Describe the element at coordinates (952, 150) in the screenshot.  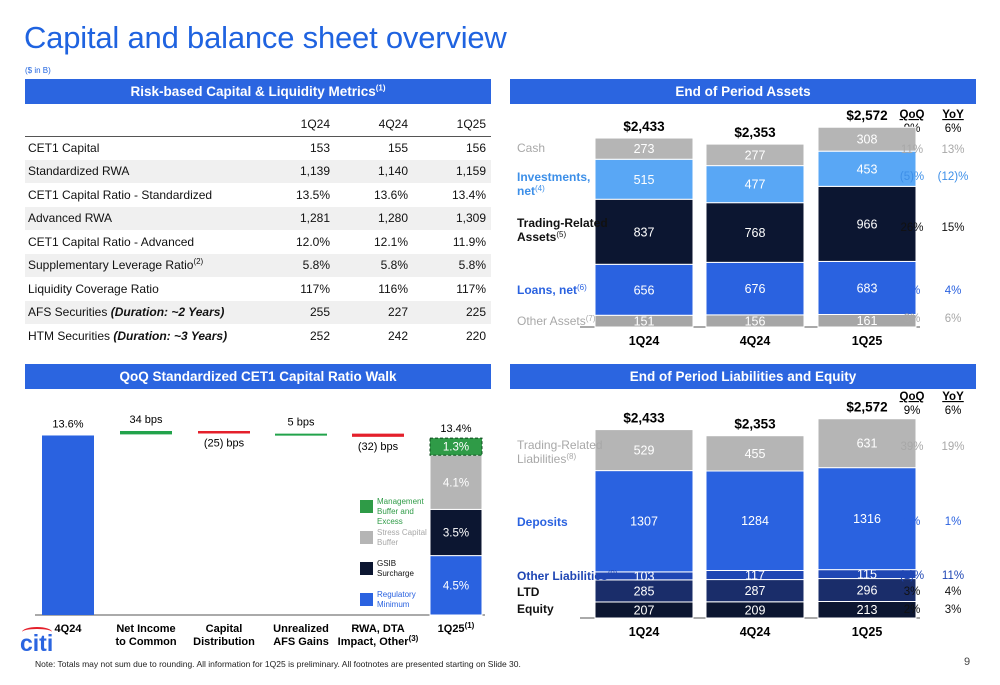
I see `series-yoy: 13%` at that location.